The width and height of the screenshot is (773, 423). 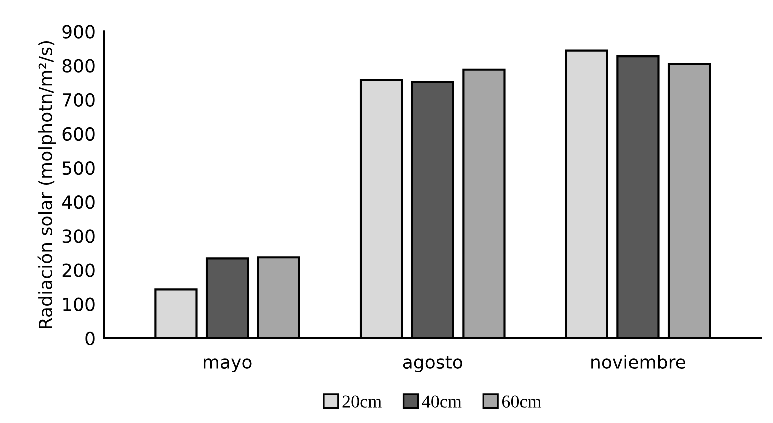 What do you see at coordinates (47, 185) in the screenshot?
I see `y-axis-title: Radiación solar (molphotn/m²/s)` at bounding box center [47, 185].